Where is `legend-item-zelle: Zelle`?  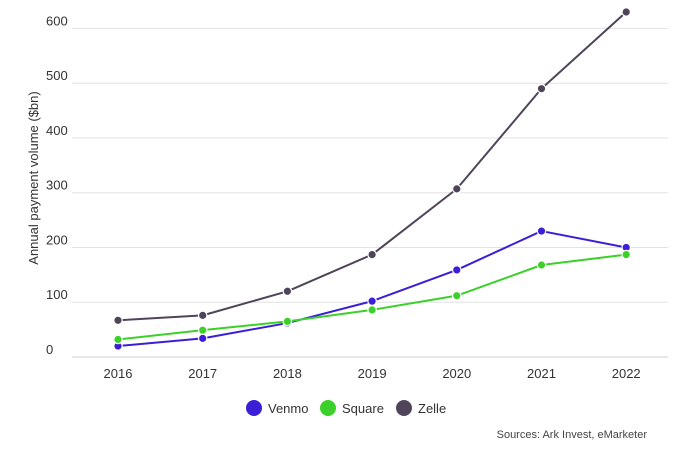 legend-item-zelle: Zelle is located at coordinates (421, 408).